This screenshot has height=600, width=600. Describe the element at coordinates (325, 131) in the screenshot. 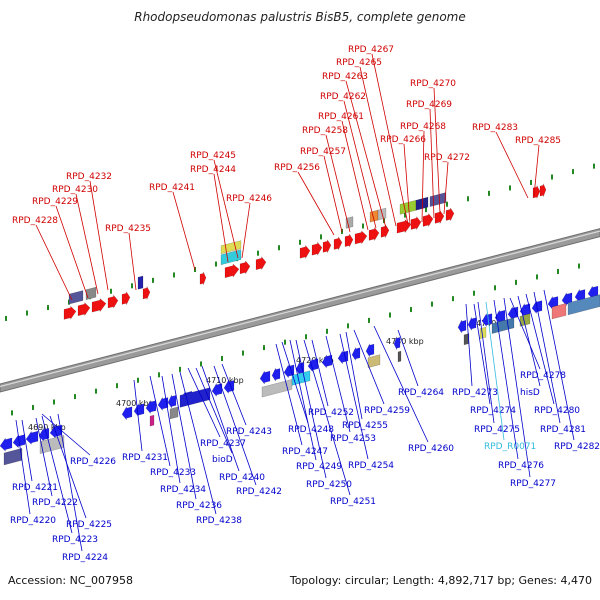

I see `gene-label-top: RPD_4258` at that location.